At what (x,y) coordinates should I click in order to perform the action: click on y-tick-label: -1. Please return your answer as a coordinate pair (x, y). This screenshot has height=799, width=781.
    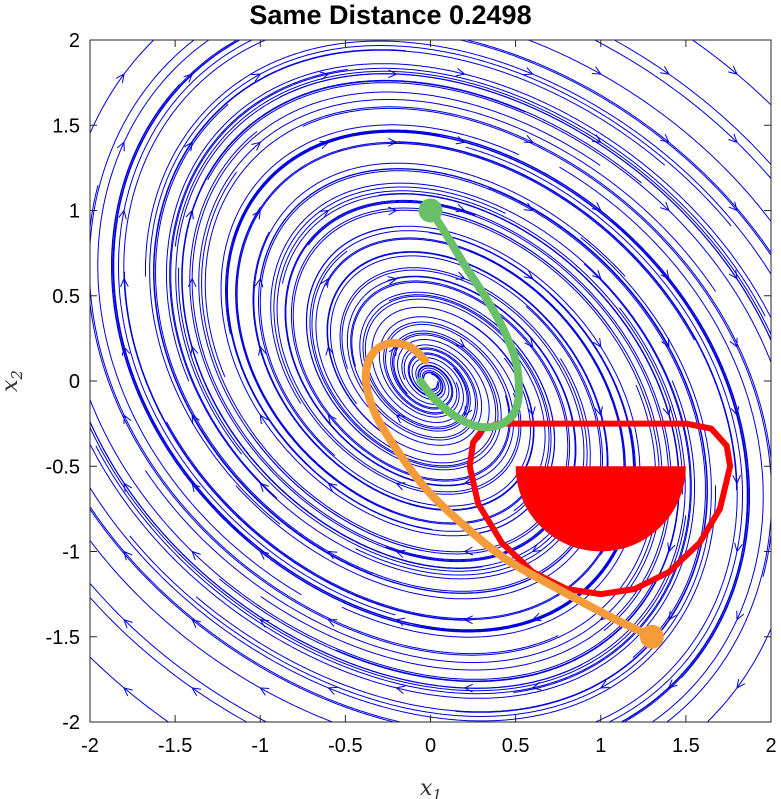
    Looking at the image, I should click on (71, 553).